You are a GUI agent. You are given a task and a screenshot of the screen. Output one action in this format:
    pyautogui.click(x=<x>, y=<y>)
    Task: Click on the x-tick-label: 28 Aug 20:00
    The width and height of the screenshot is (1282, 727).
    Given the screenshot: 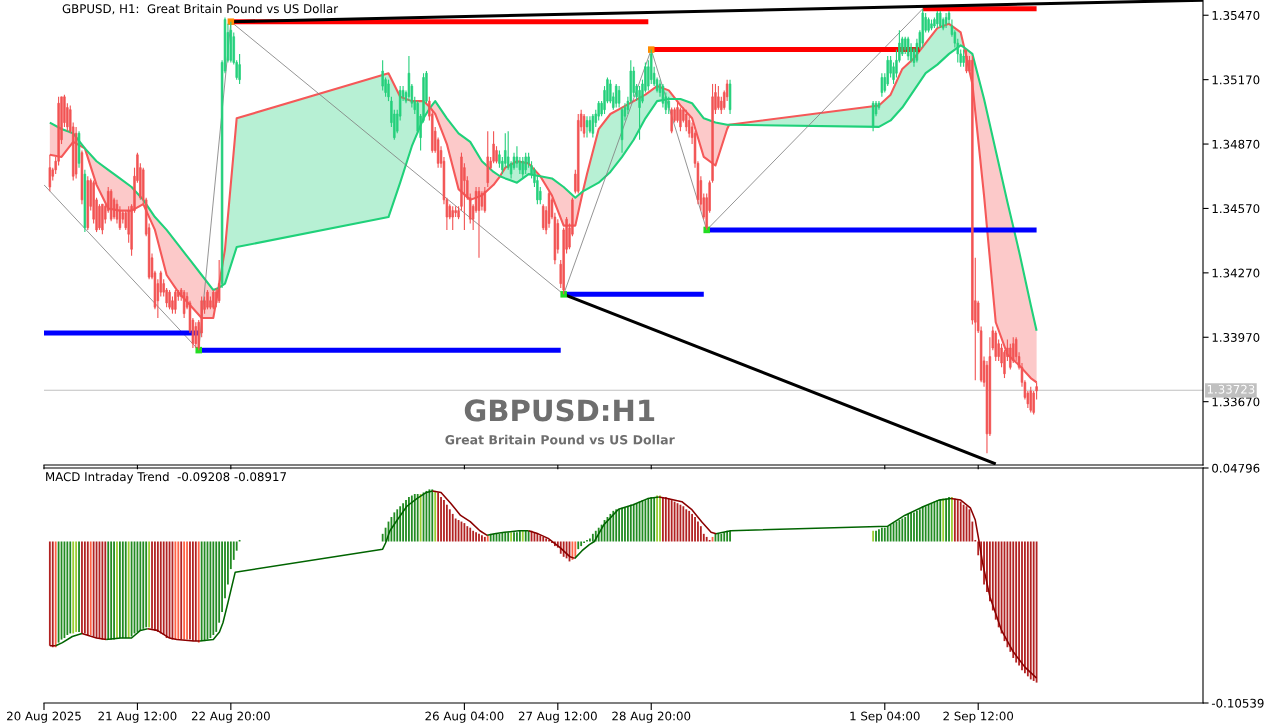 What is the action you would take?
    pyautogui.click(x=651, y=717)
    